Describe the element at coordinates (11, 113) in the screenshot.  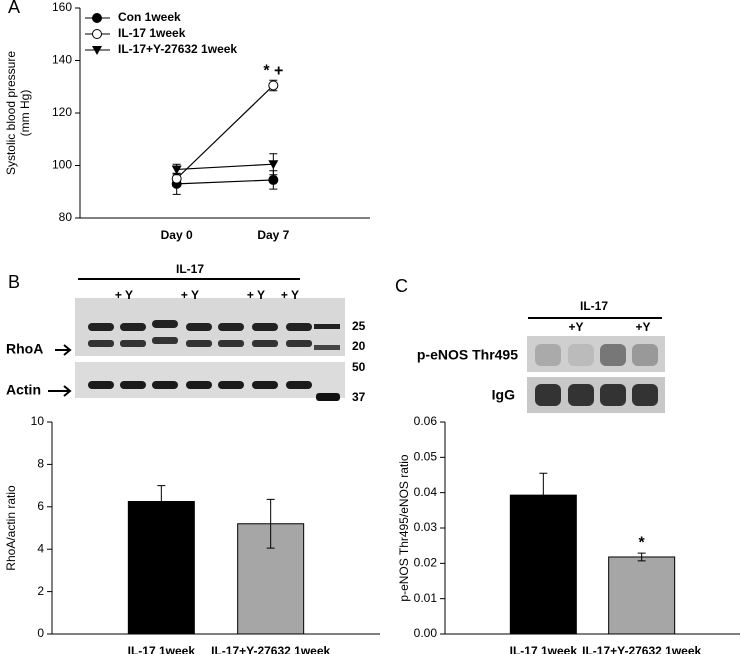
I see `y-axis-label: Systolic blood pressure` at that location.